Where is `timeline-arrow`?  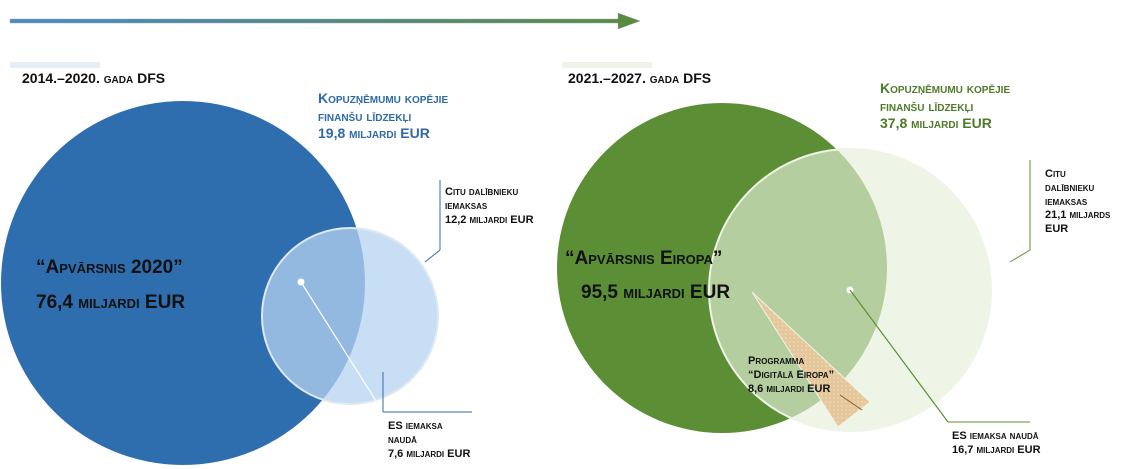 timeline-arrow is located at coordinates (325, 21).